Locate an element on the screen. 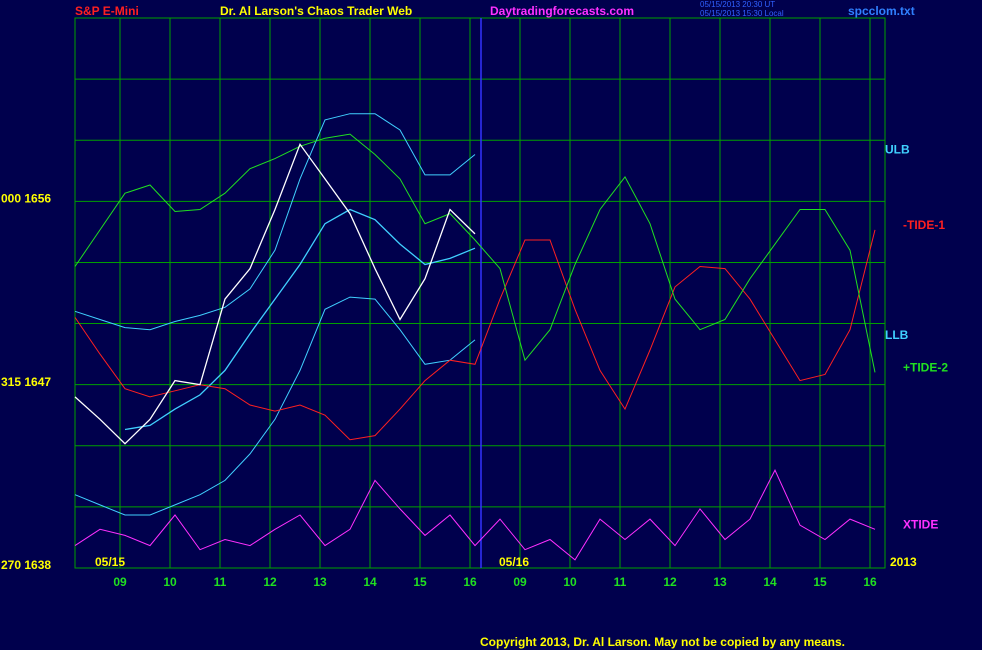 The width and height of the screenshot is (982, 650). year-label: 2013 is located at coordinates (903, 562).